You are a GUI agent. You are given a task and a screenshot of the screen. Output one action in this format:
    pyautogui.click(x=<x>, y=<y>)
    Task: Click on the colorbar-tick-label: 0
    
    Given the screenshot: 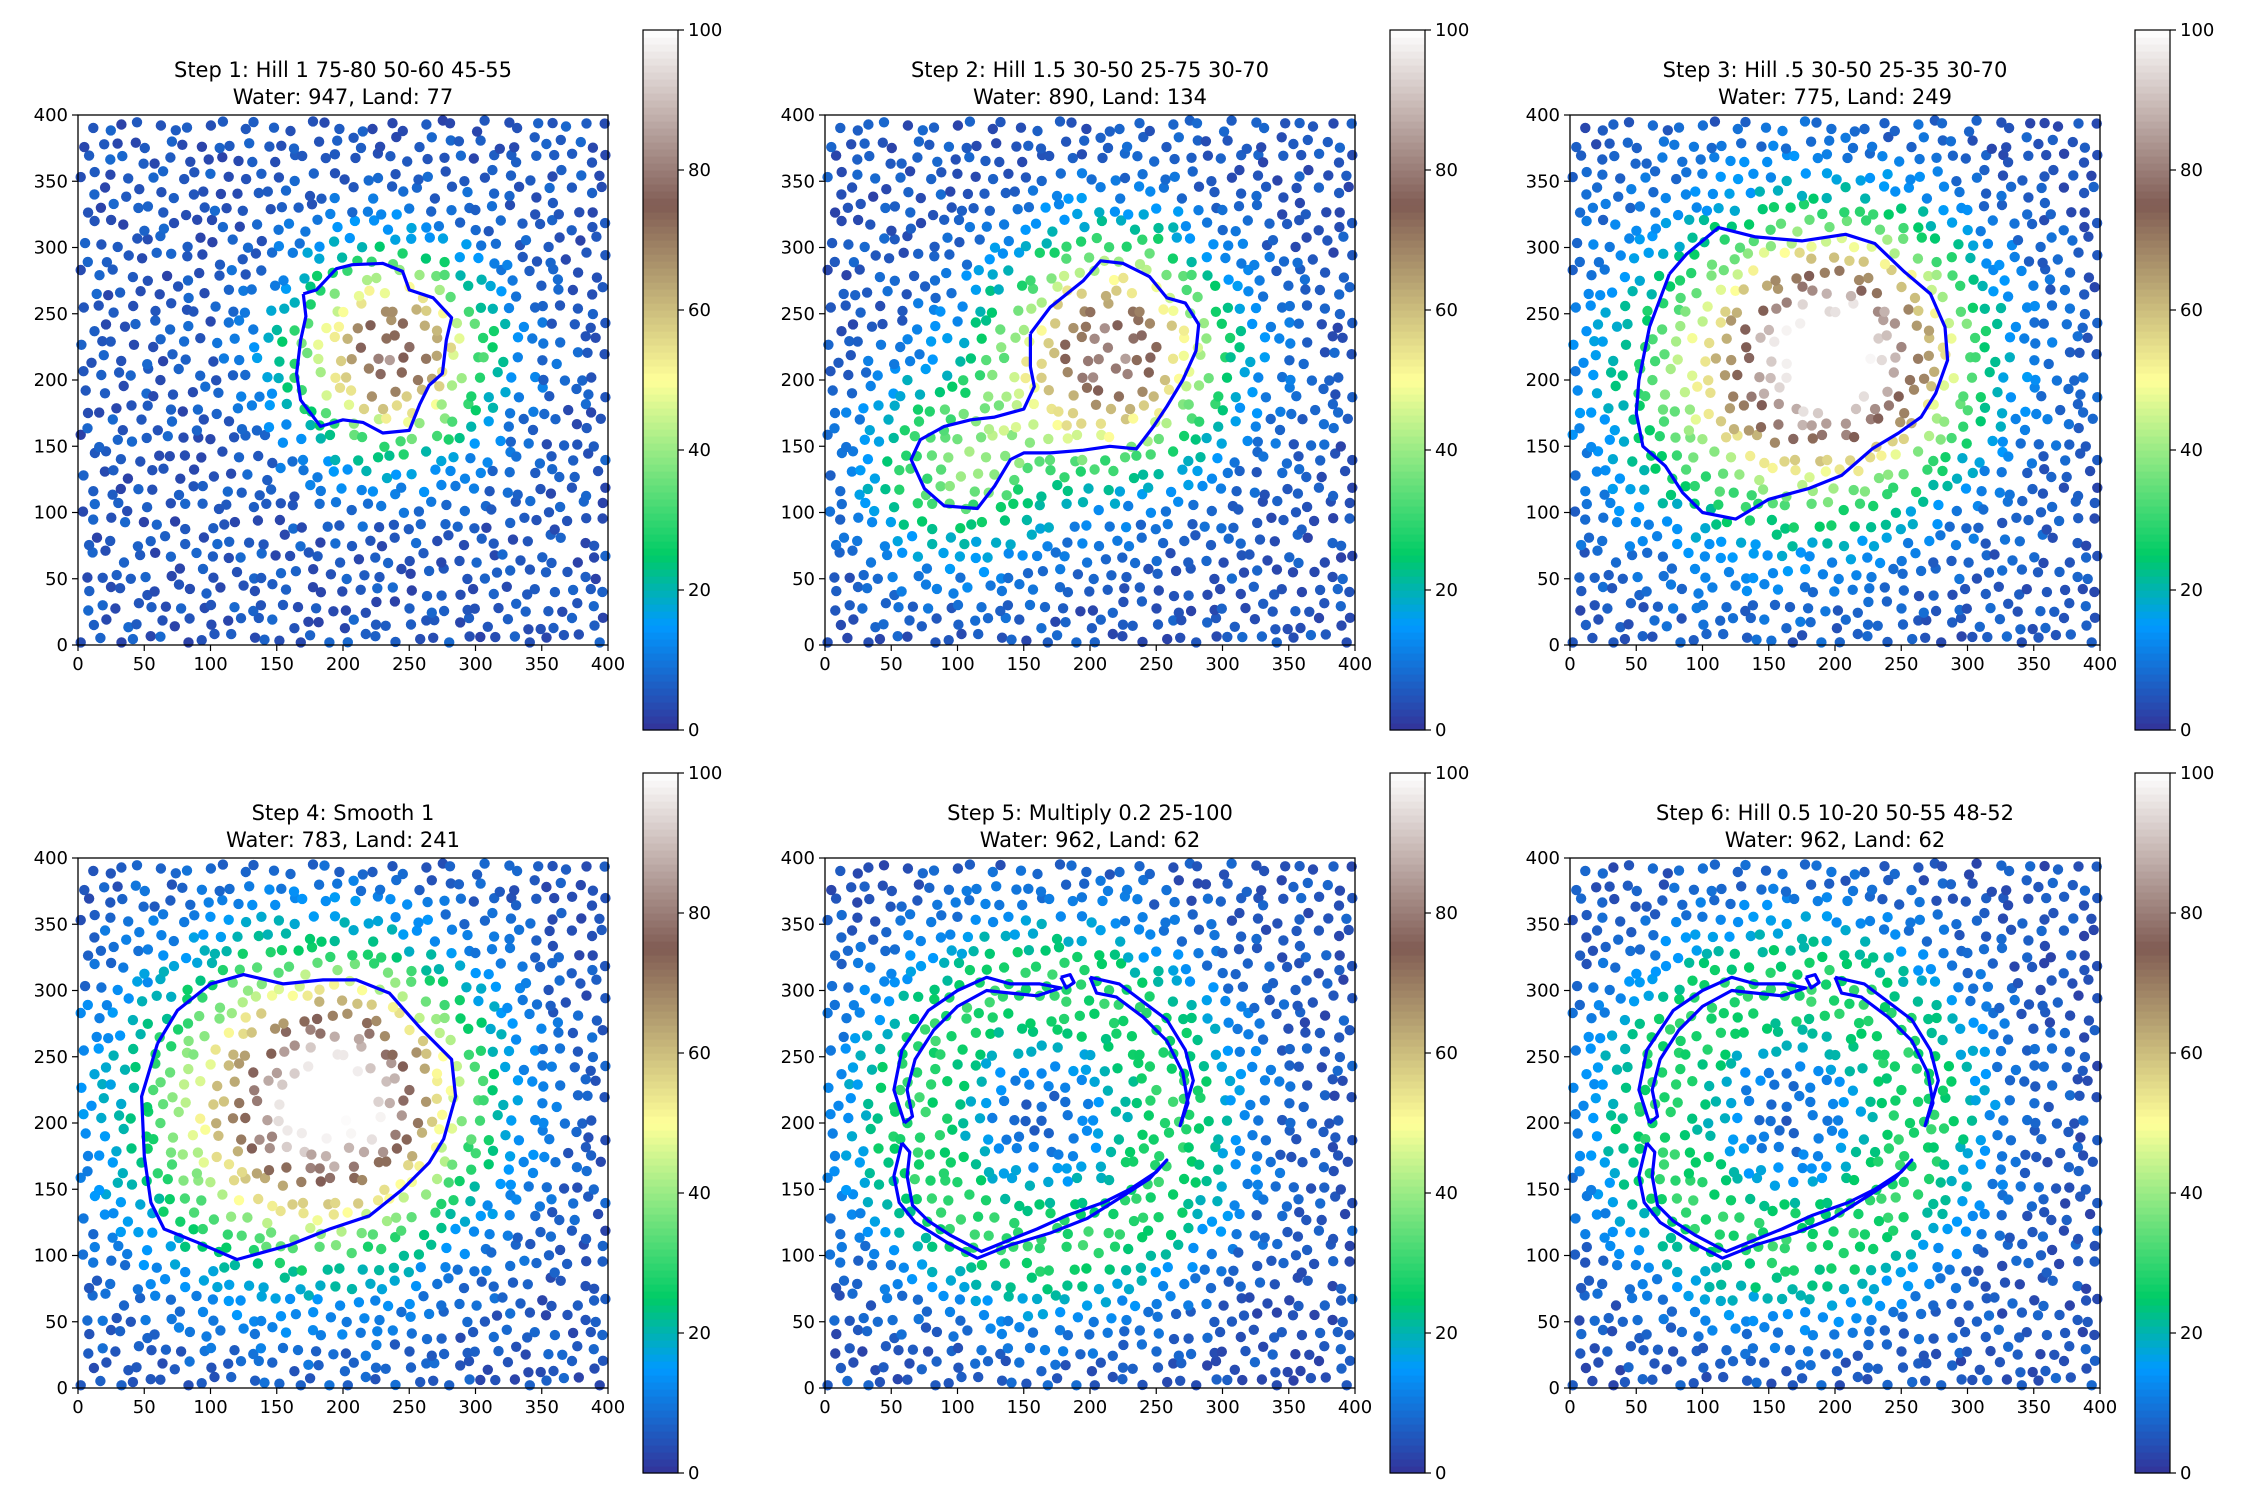 What is the action you would take?
    pyautogui.click(x=693, y=730)
    